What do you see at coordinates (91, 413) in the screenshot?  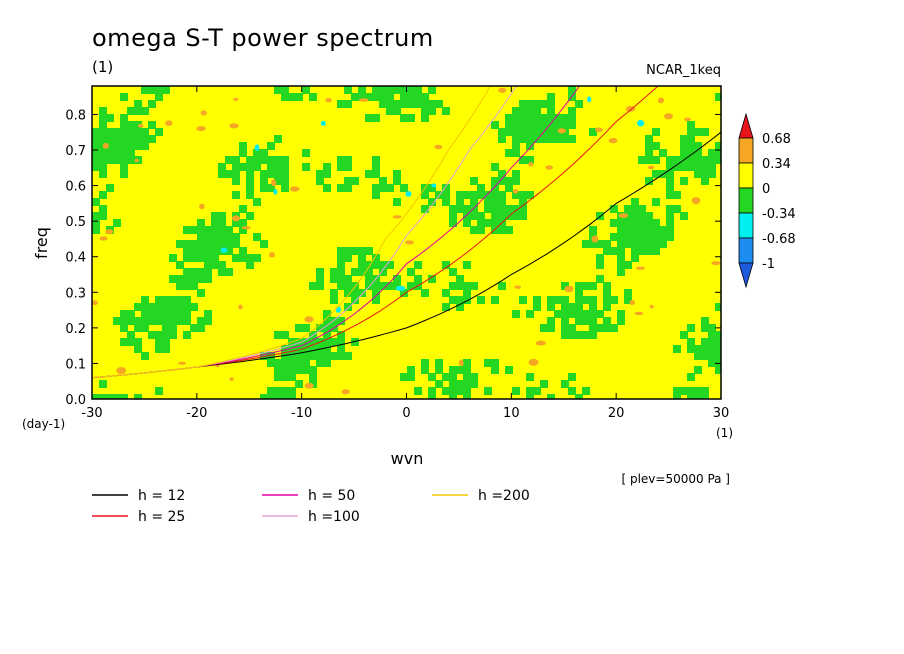 I see `x-tick-label: -30` at bounding box center [91, 413].